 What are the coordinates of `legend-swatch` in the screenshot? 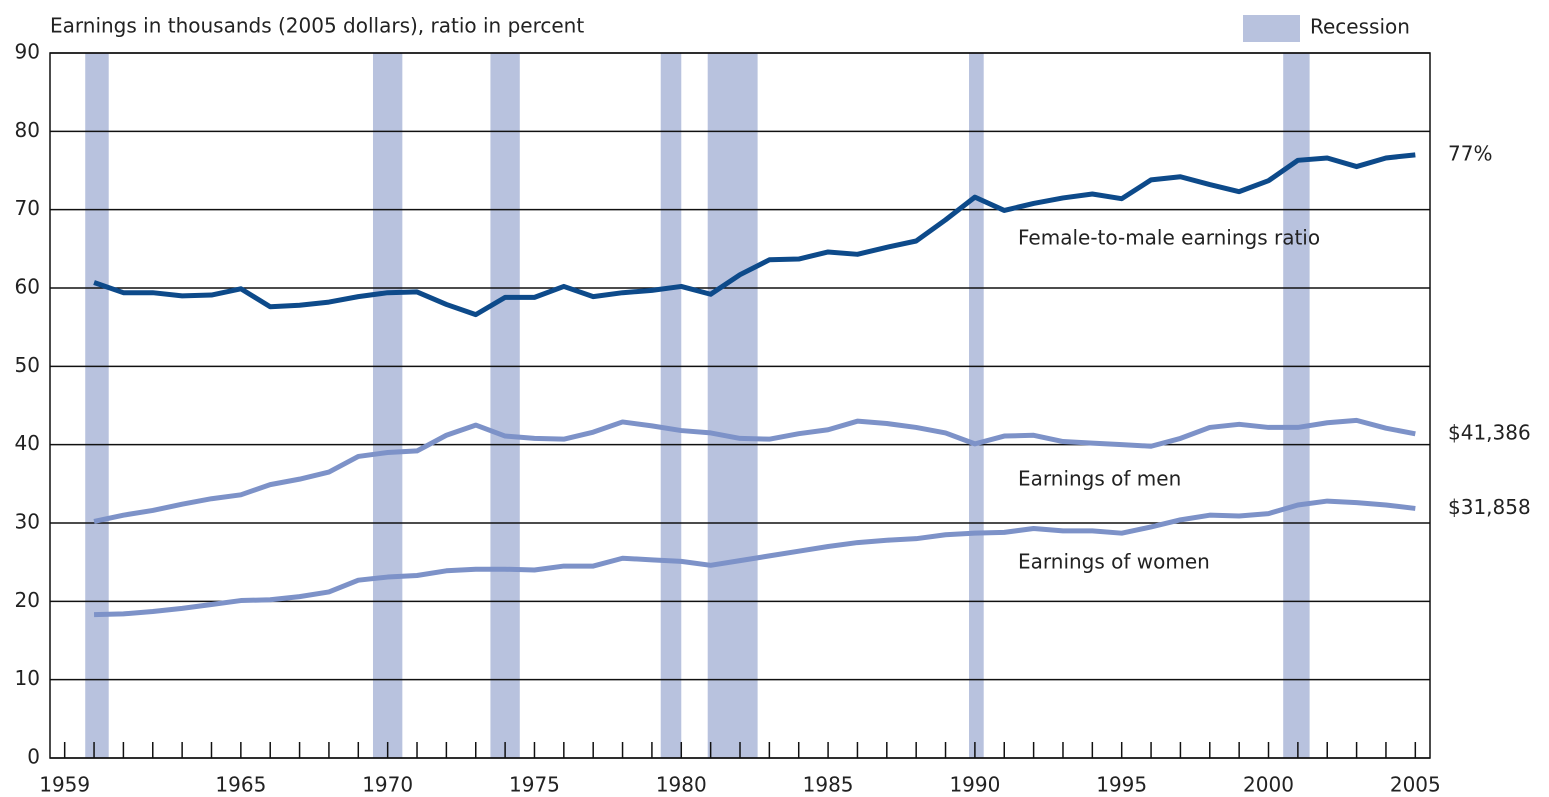 It's located at (1271, 28).